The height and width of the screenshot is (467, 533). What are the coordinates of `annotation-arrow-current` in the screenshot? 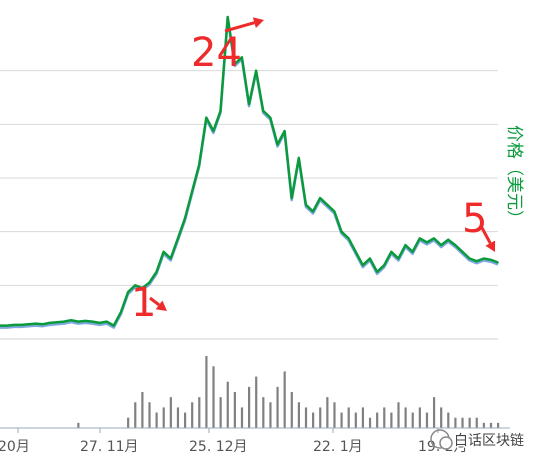 It's located at (487, 238).